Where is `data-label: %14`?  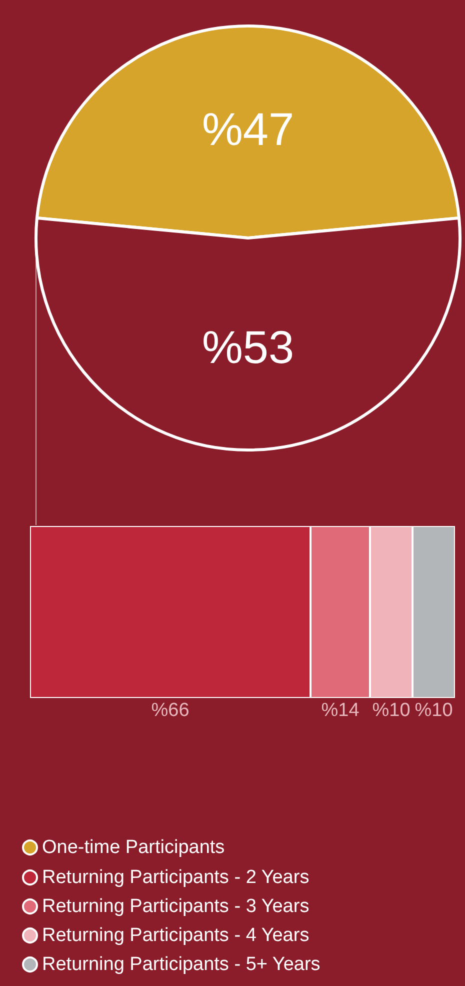
data-label: %14 is located at coordinates (340, 710).